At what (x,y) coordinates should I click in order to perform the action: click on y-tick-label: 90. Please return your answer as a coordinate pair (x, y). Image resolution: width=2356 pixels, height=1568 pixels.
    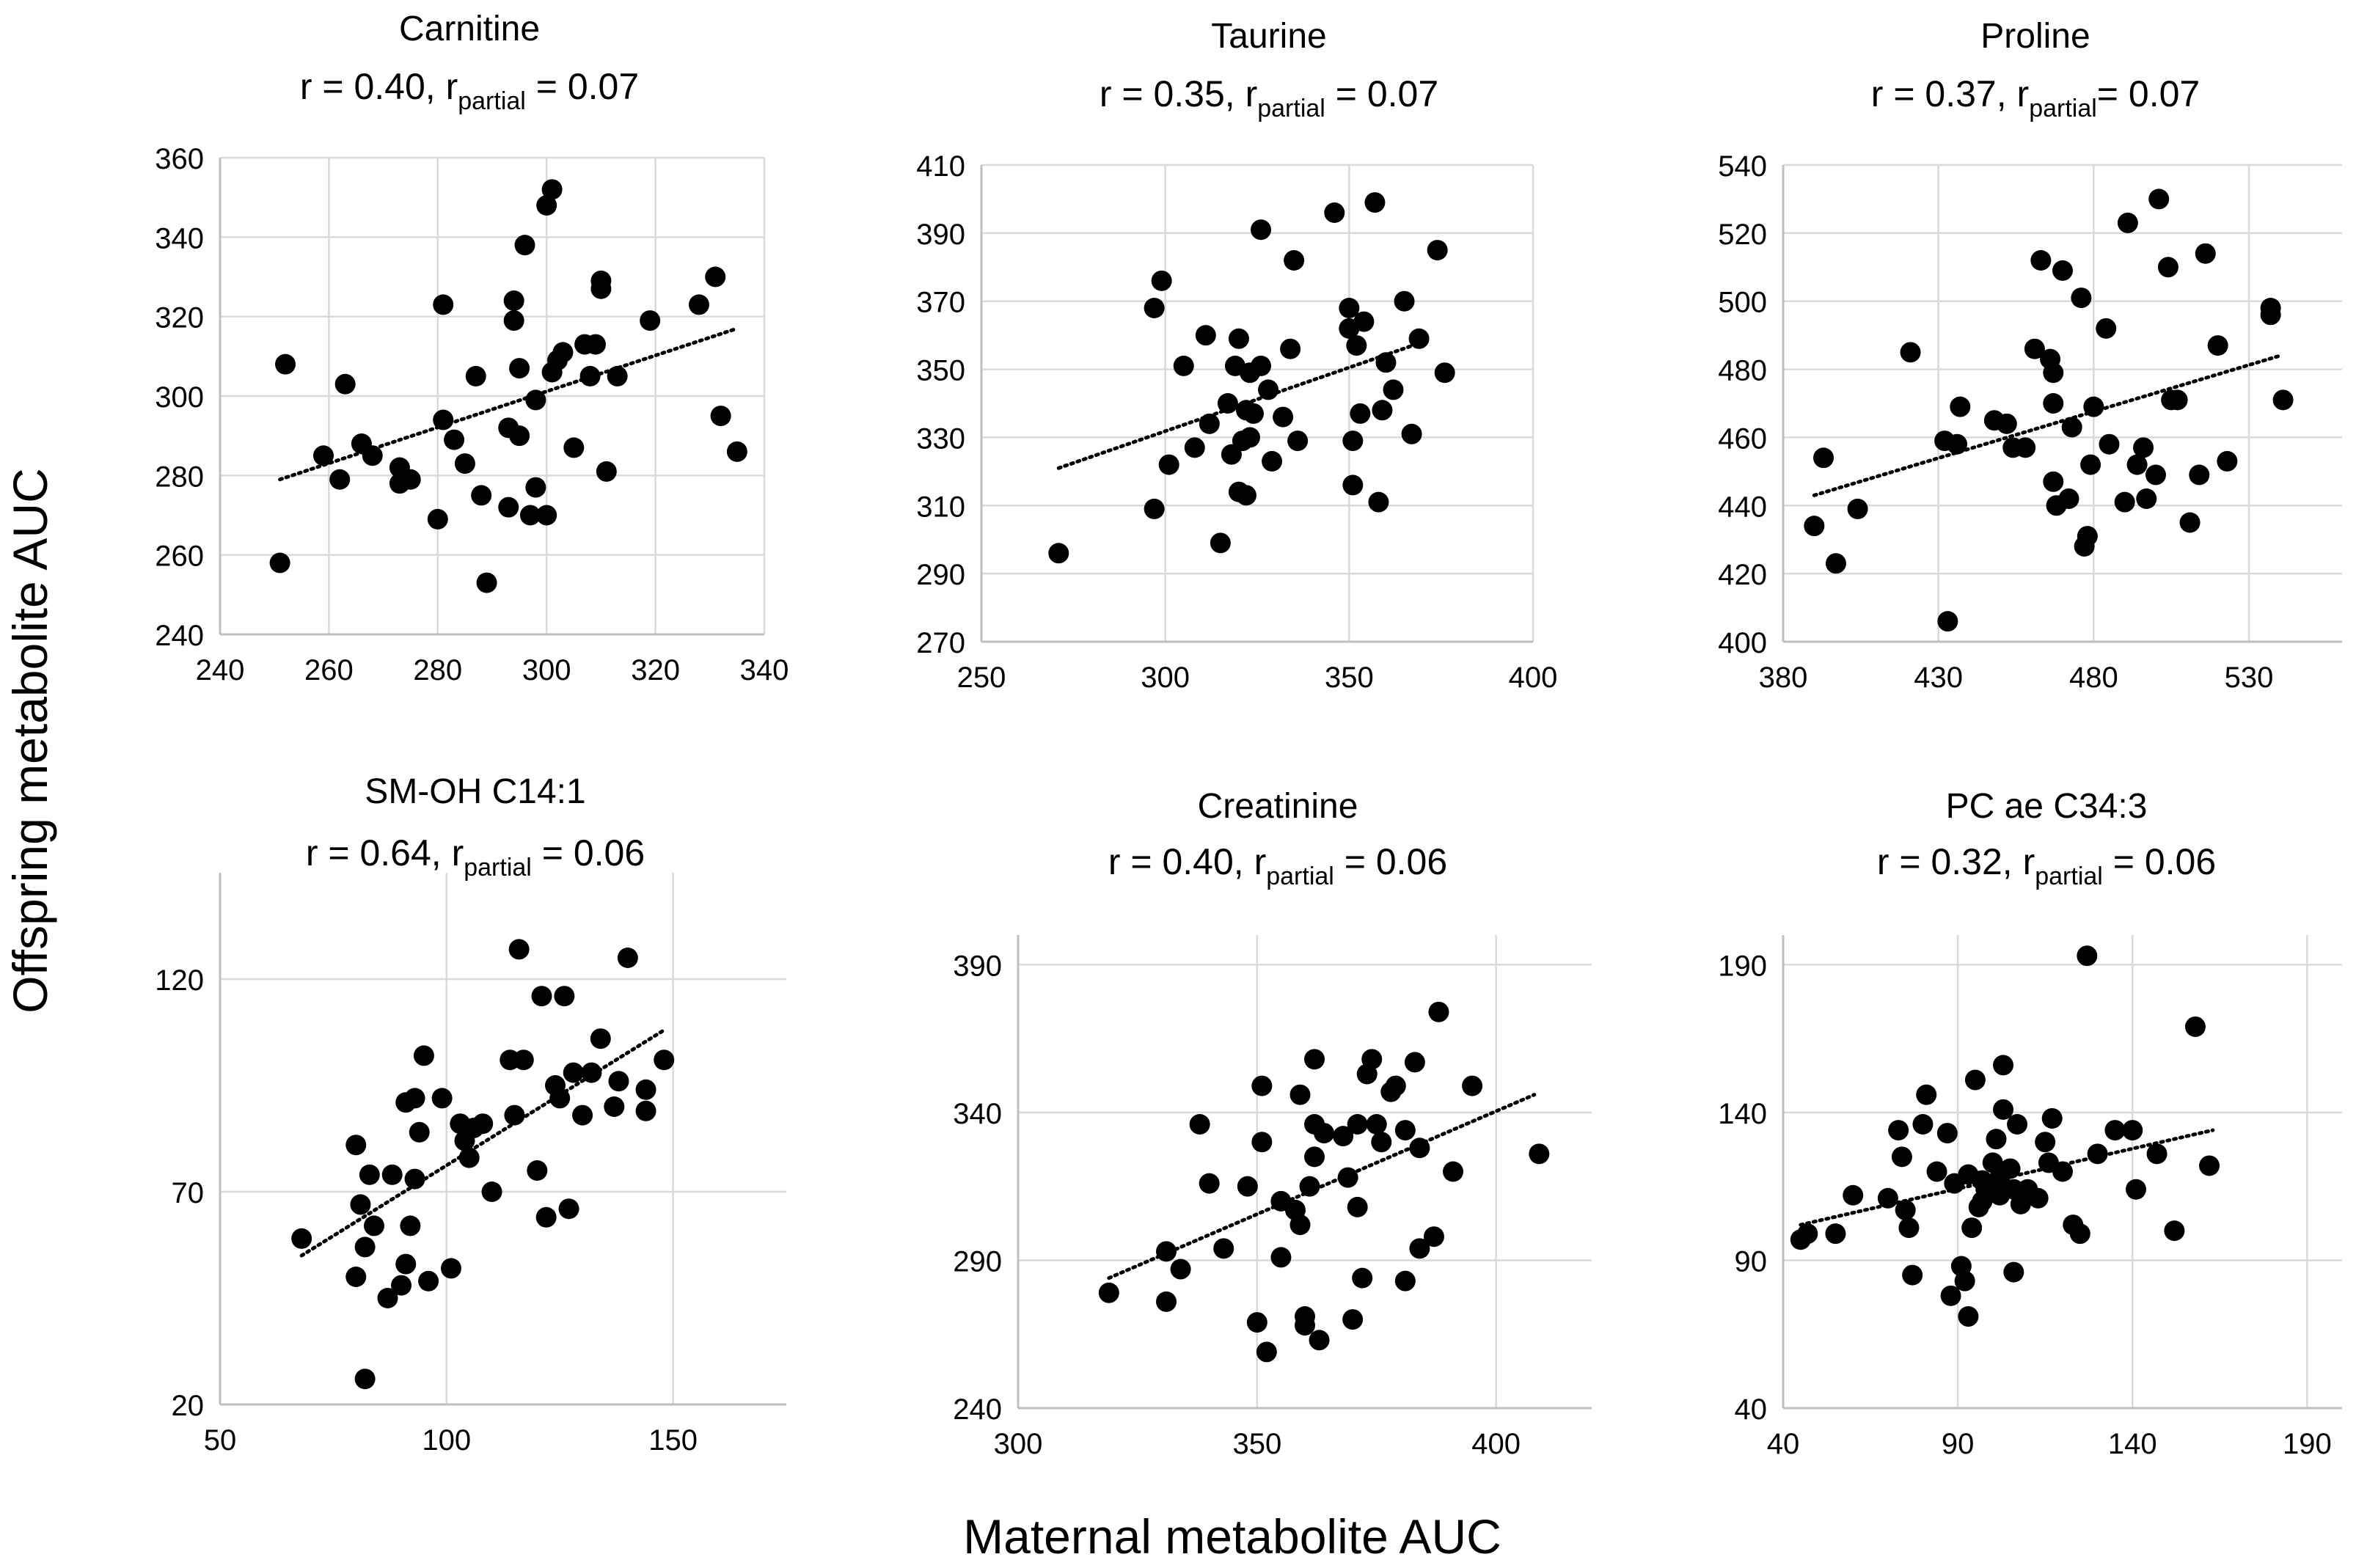
    Looking at the image, I should click on (1752, 1261).